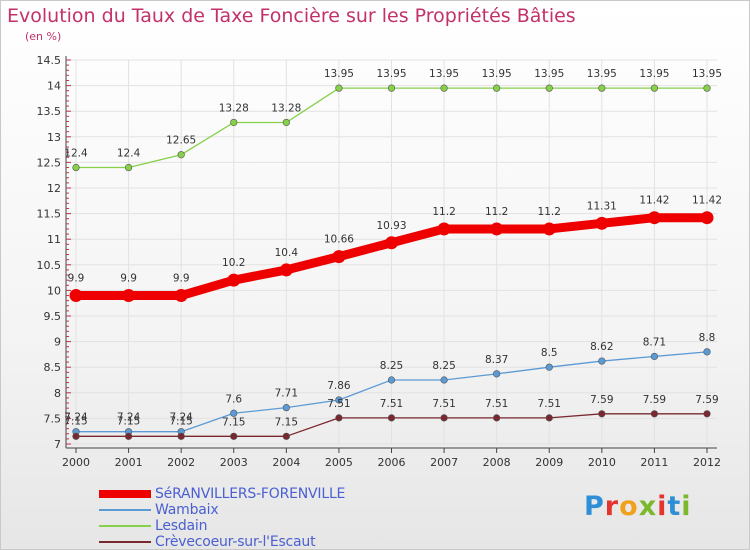 The height and width of the screenshot is (550, 750). I want to click on y-tick-label: 7, so click(57, 444).